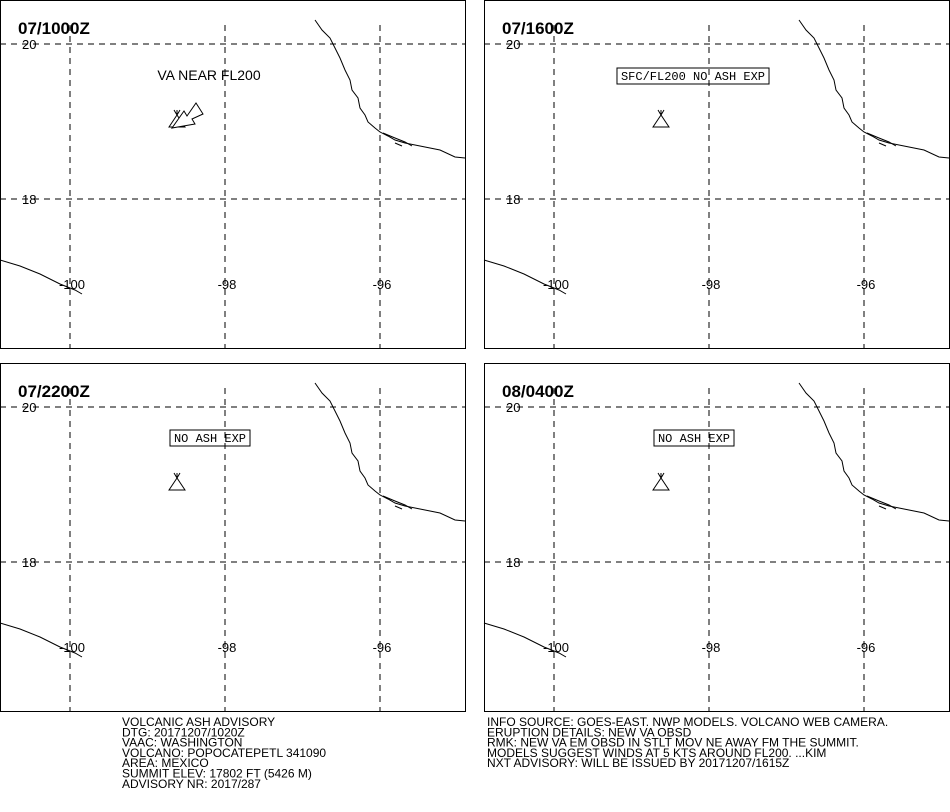 The width and height of the screenshot is (950, 812). I want to click on advisory-line: ADVISORY NR: 2017/287, so click(191, 784).